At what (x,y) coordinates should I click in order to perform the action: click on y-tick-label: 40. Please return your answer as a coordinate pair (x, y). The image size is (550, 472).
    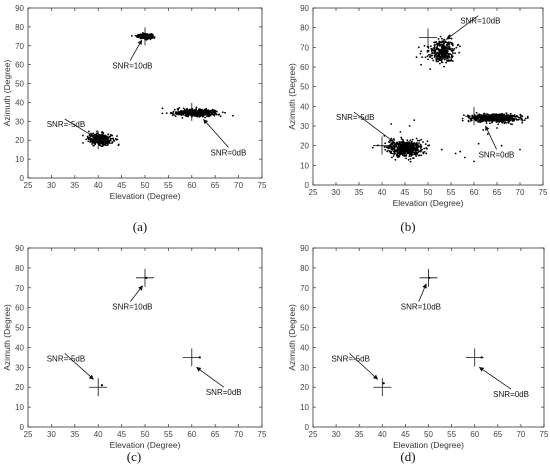
    Looking at the image, I should click on (304, 347).